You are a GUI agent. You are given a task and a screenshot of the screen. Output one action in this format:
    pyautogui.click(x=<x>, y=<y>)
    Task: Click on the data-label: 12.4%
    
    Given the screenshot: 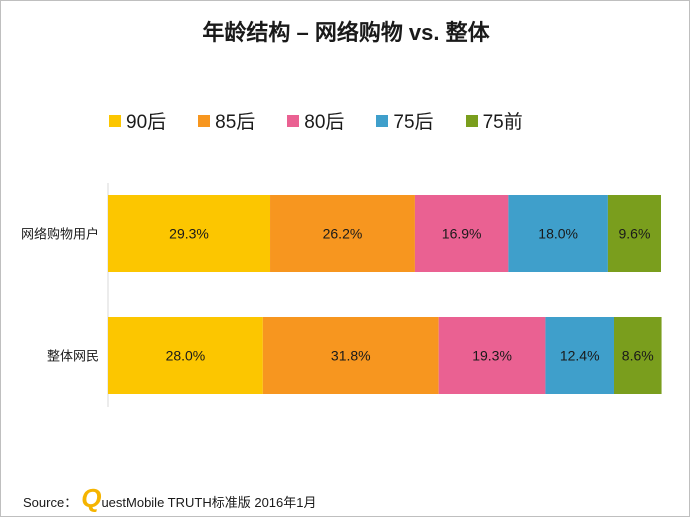 What is the action you would take?
    pyautogui.click(x=580, y=356)
    